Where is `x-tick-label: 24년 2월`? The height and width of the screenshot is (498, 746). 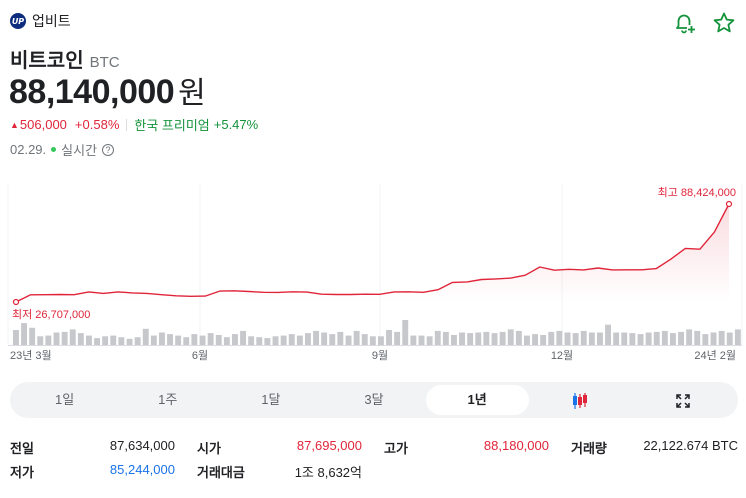
x-tick-label: 24년 2월 is located at coordinates (715, 355).